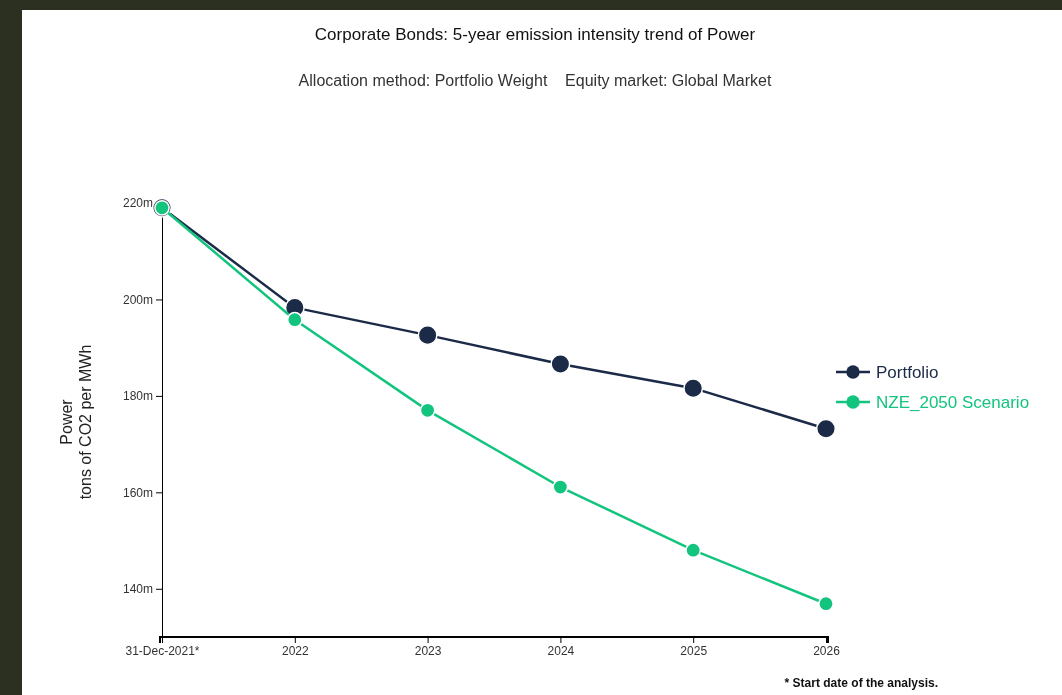  Describe the element at coordinates (137, 589) in the screenshot. I see `y-tick-label: 140m` at that location.